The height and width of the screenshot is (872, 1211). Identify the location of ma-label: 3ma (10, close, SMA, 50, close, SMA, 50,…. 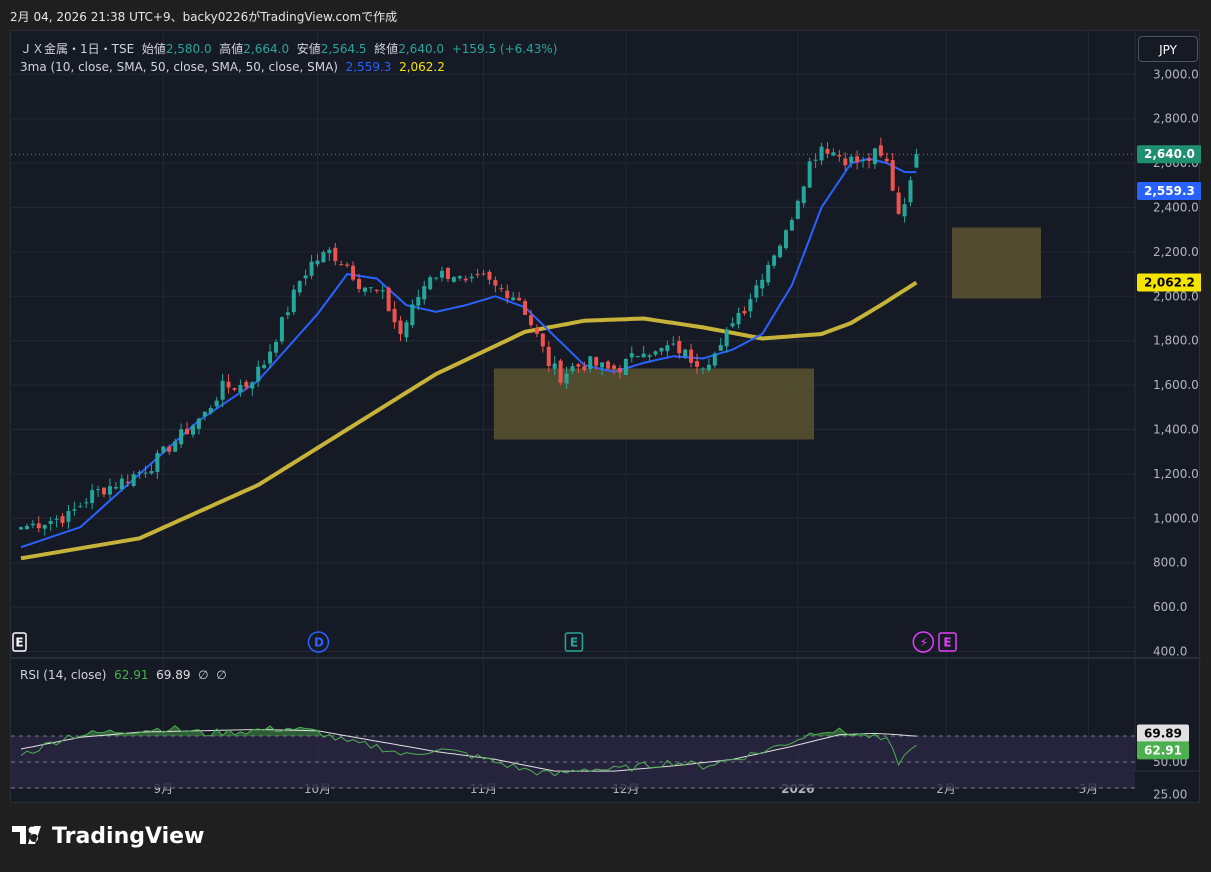
(179, 67).